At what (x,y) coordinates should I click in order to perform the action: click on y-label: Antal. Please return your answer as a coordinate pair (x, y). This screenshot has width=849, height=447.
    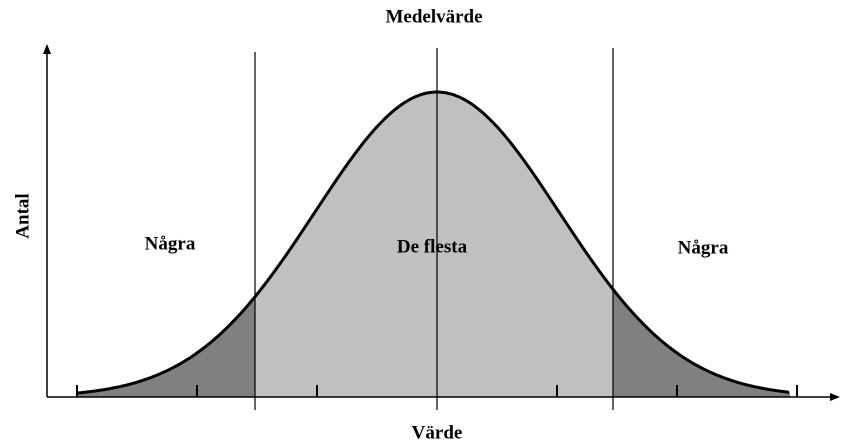
    Looking at the image, I should click on (22, 215).